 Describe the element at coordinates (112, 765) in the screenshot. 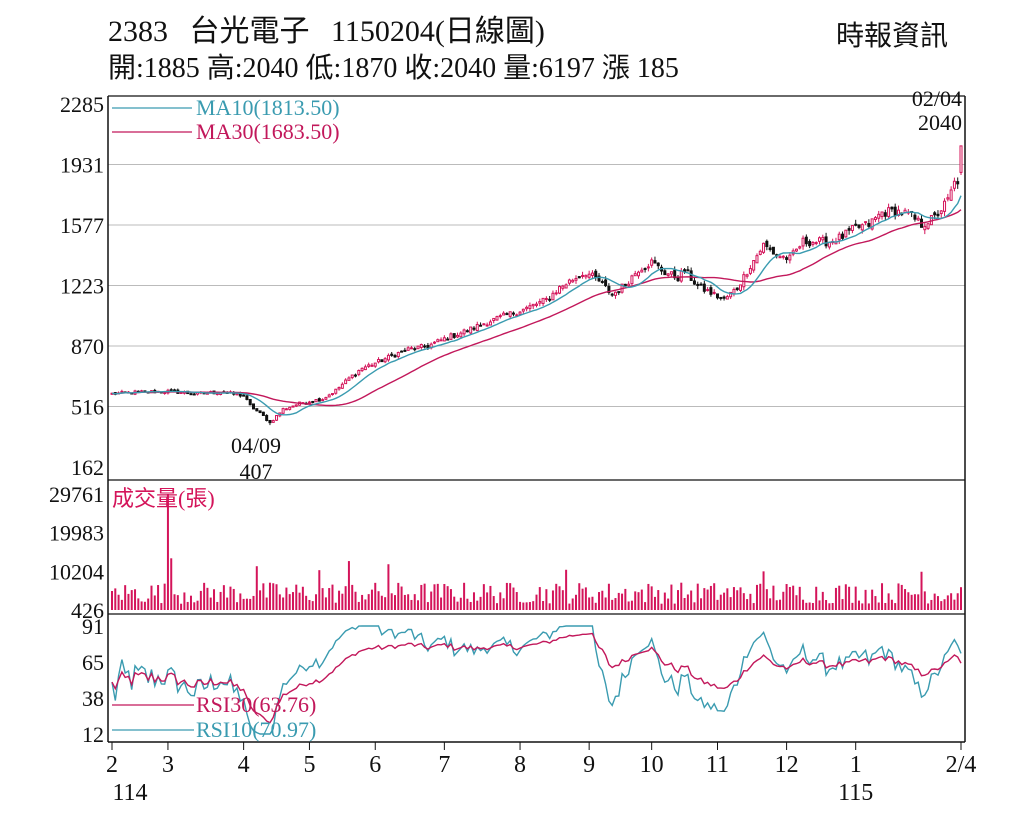

I see `x-tick-label: 2` at that location.